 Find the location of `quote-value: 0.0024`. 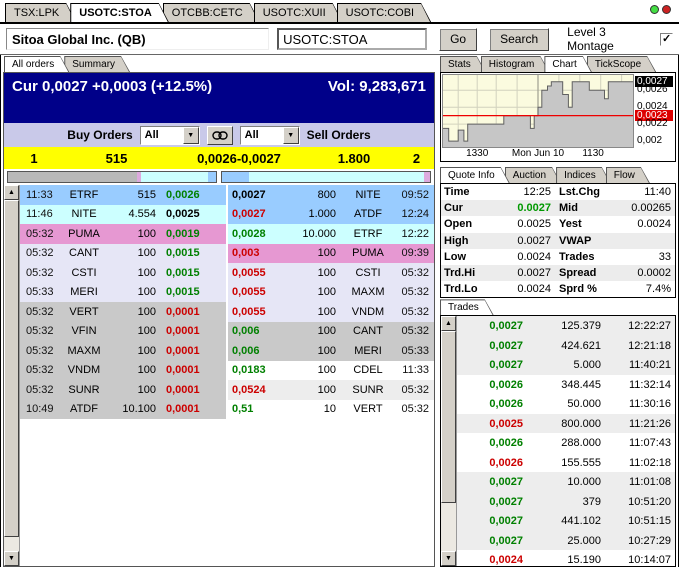

quote-value: 0.0024 is located at coordinates (534, 289).